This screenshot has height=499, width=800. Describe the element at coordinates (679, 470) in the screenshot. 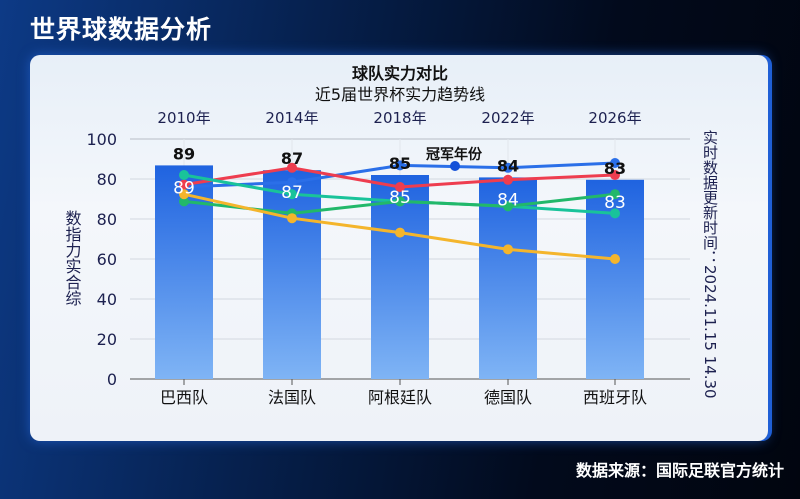

I see `data-source: 数据来源：国际足联官方统计` at that location.